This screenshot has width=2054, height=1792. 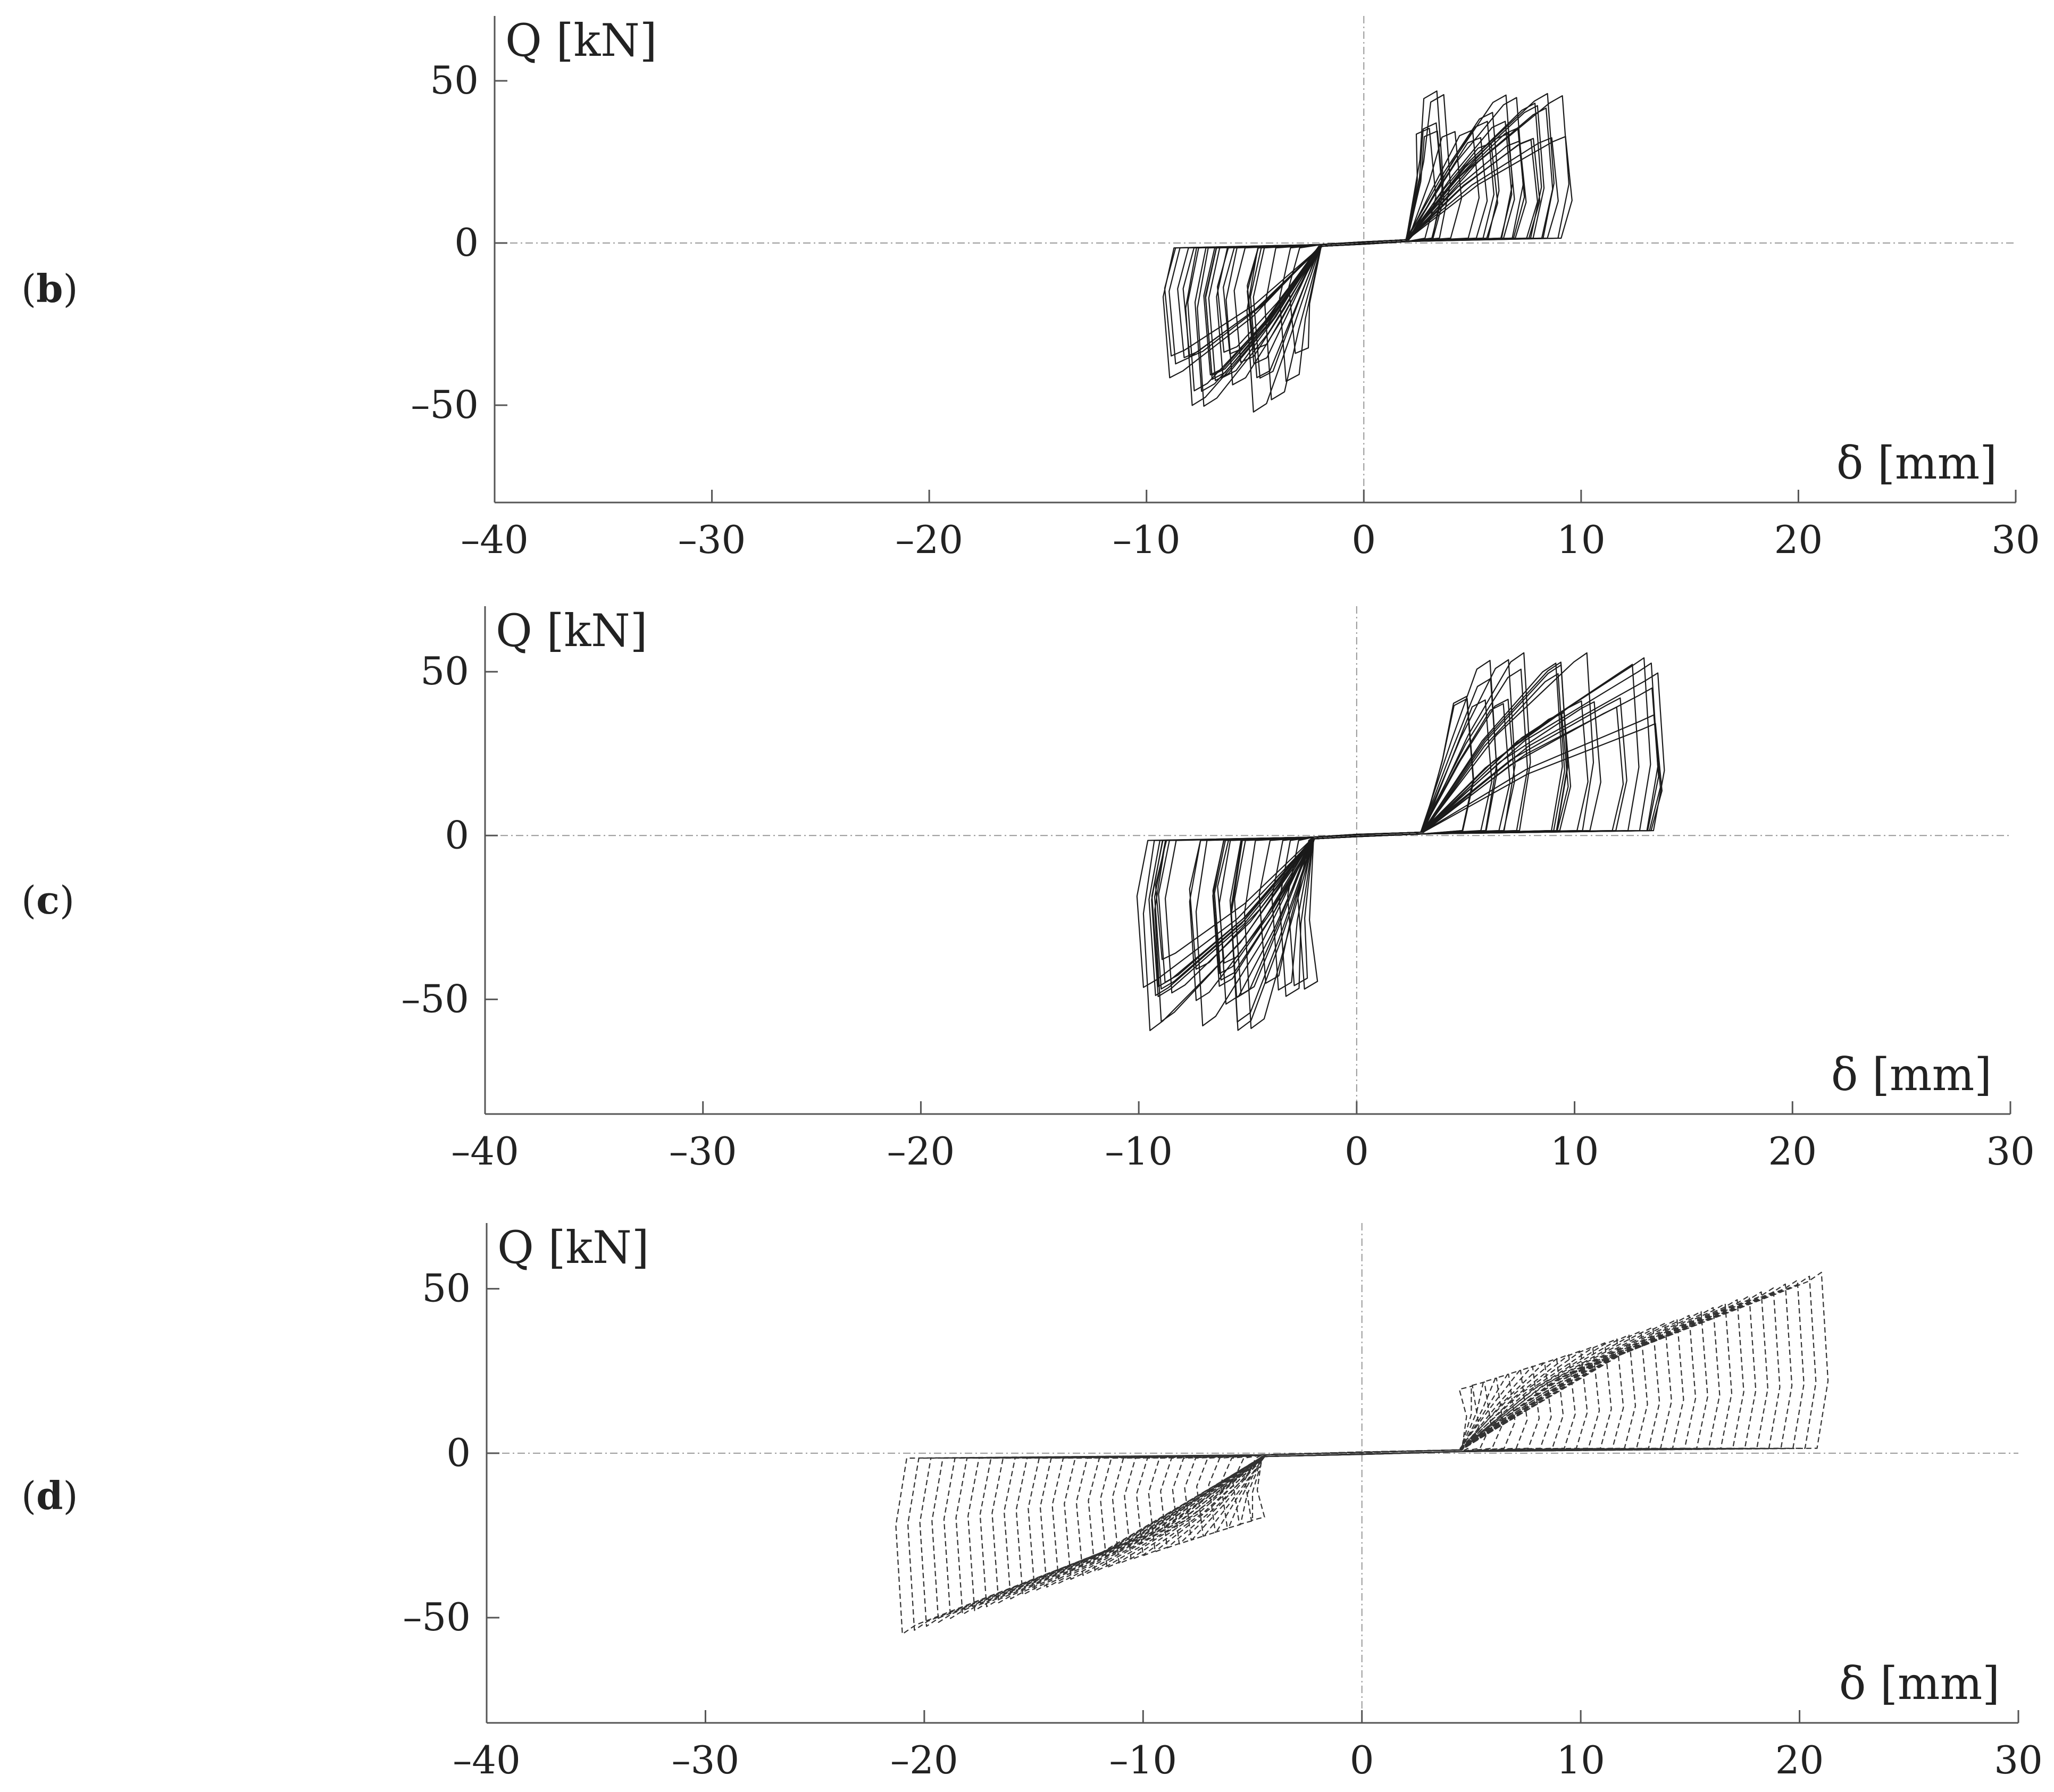 What do you see at coordinates (49, 1495) in the screenshot?
I see `panel-label-d: (d)` at bounding box center [49, 1495].